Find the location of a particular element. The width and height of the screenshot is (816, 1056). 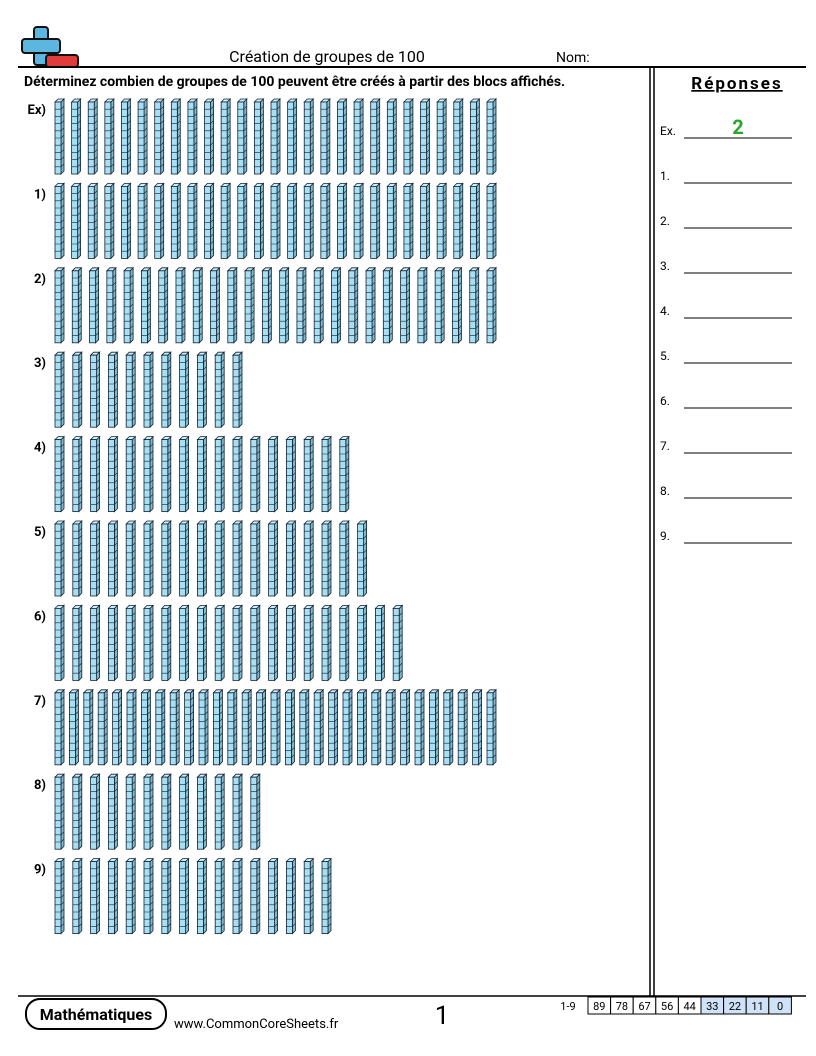

problem-label: 3) is located at coordinates (40, 363).